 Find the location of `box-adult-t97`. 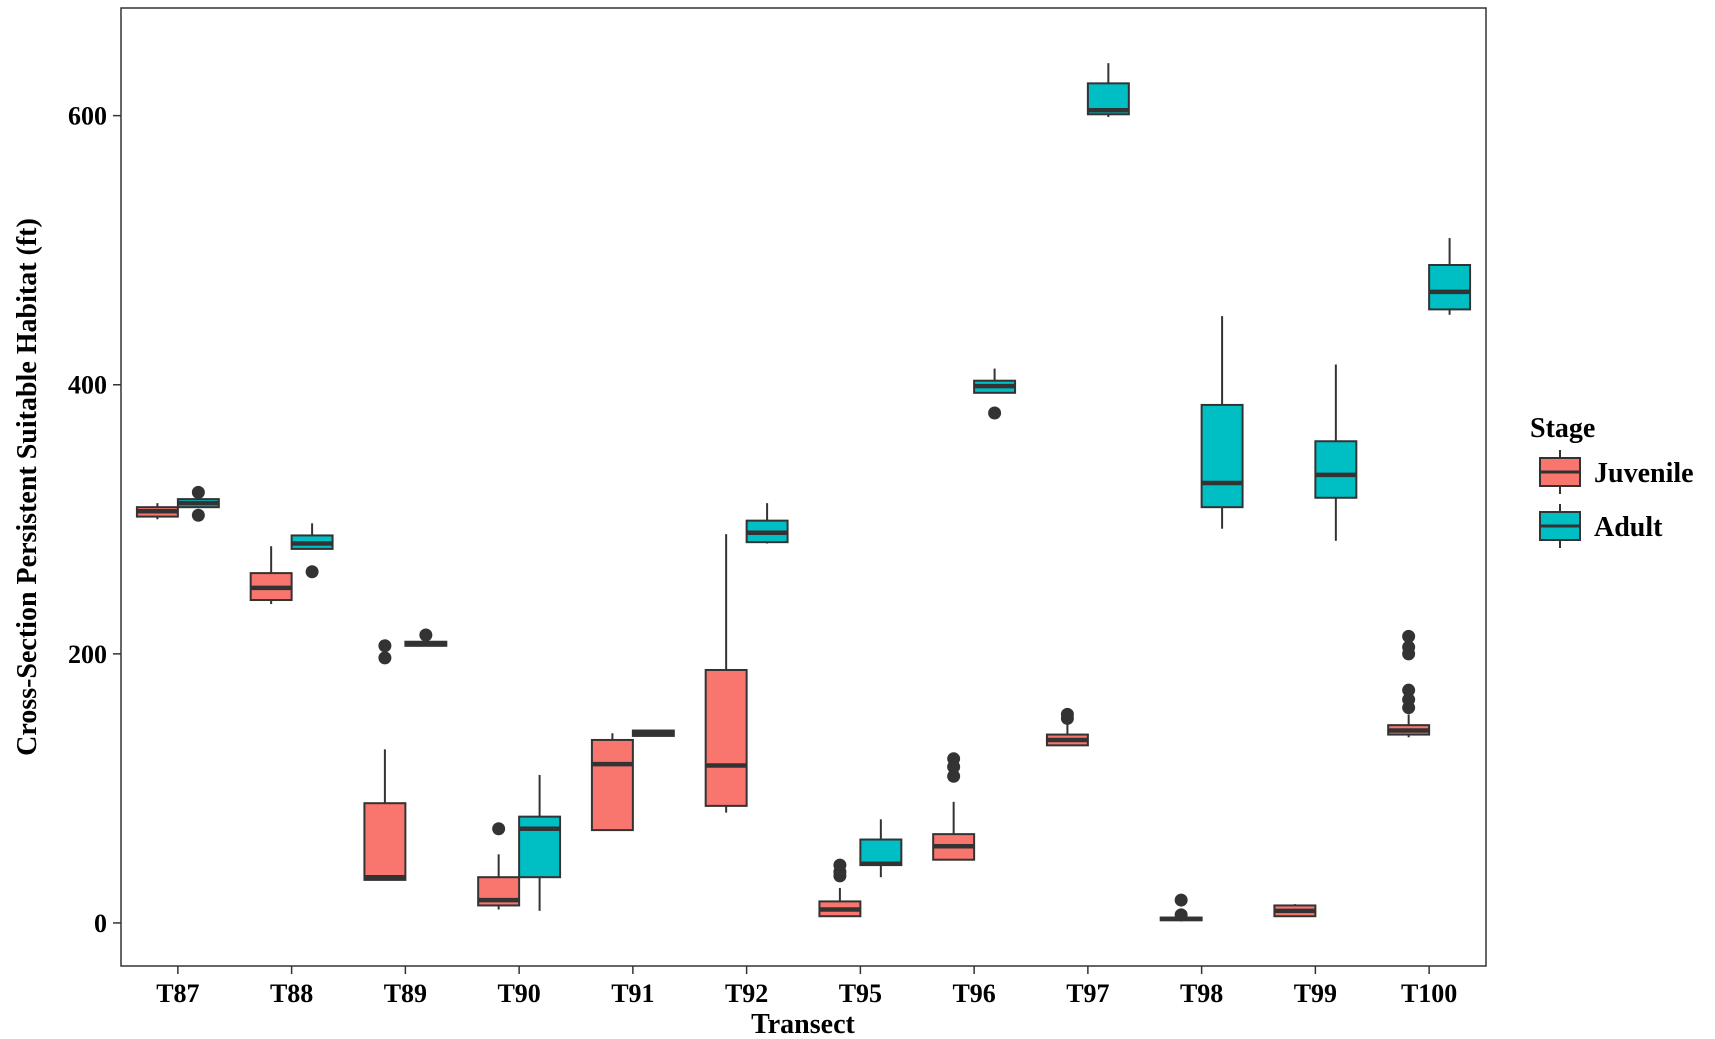

box-adult-t97 is located at coordinates (1108, 90).